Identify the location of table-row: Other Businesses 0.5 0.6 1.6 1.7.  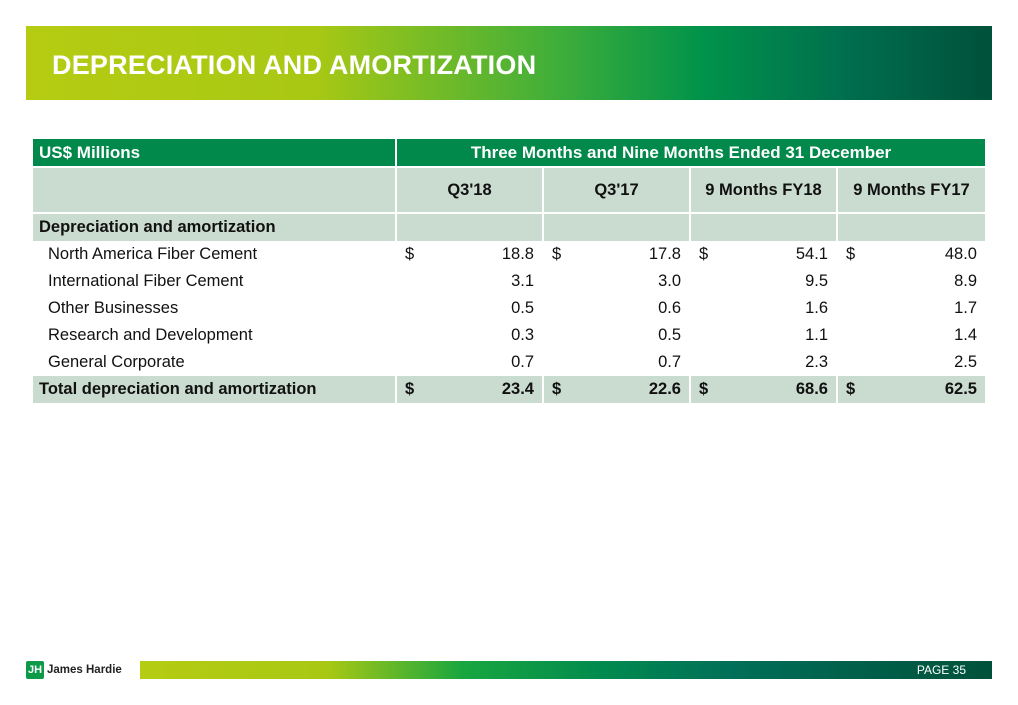
(509, 308).